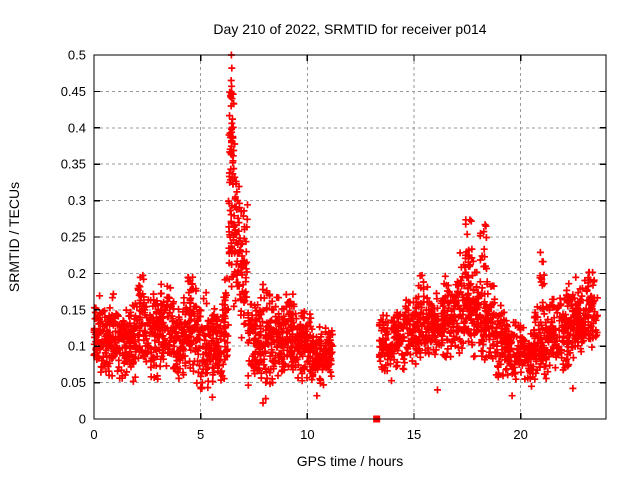 The width and height of the screenshot is (640, 480). What do you see at coordinates (73, 164) in the screenshot?
I see `y-tick-label: 0.35` at bounding box center [73, 164].